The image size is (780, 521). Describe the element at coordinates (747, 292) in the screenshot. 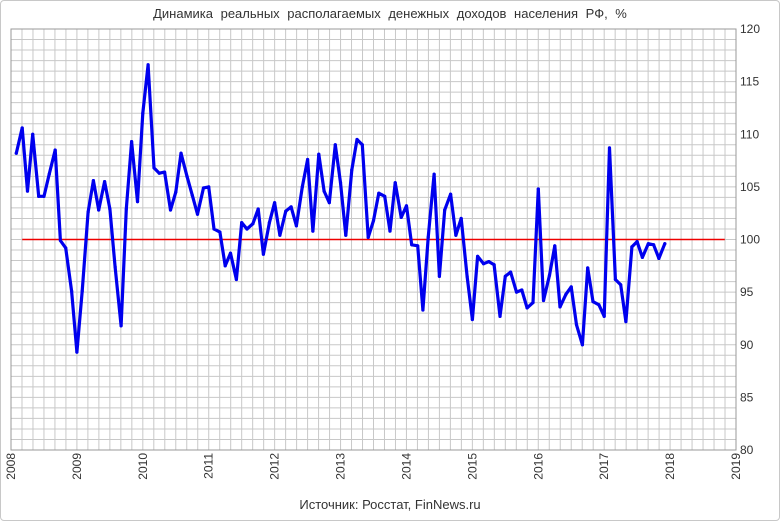

I see `y-tick-label: 95` at that location.